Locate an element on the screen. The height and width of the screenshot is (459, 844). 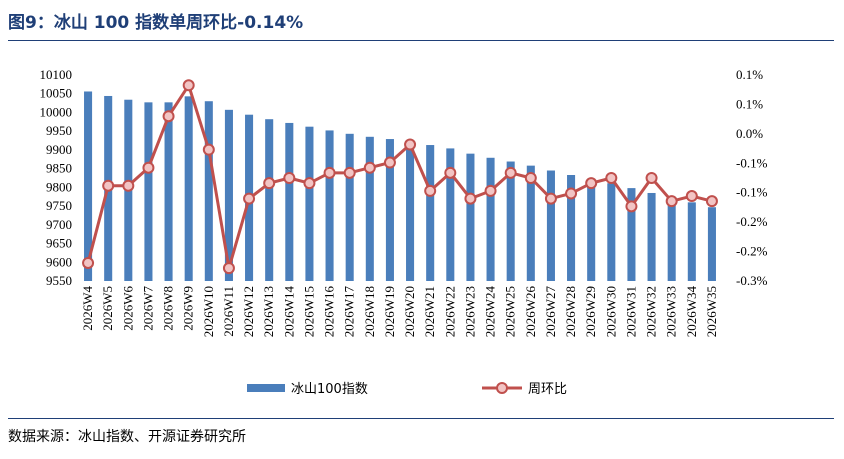
x-tick-label: 2026W9 is located at coordinates (188, 308).